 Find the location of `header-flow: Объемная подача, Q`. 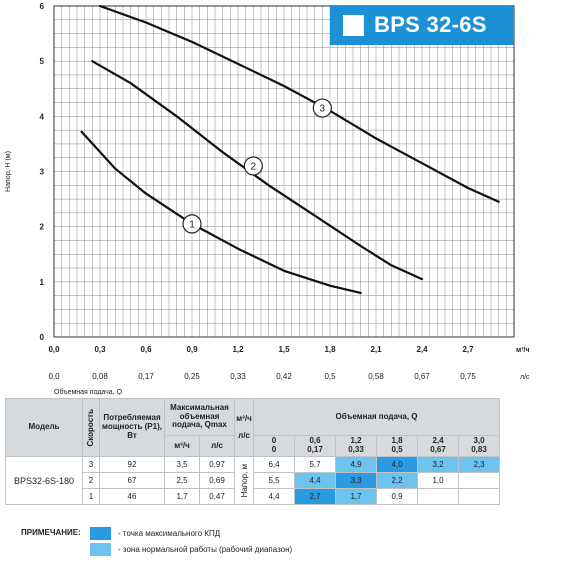

header-flow: Объемная подача, Q is located at coordinates (376, 417).